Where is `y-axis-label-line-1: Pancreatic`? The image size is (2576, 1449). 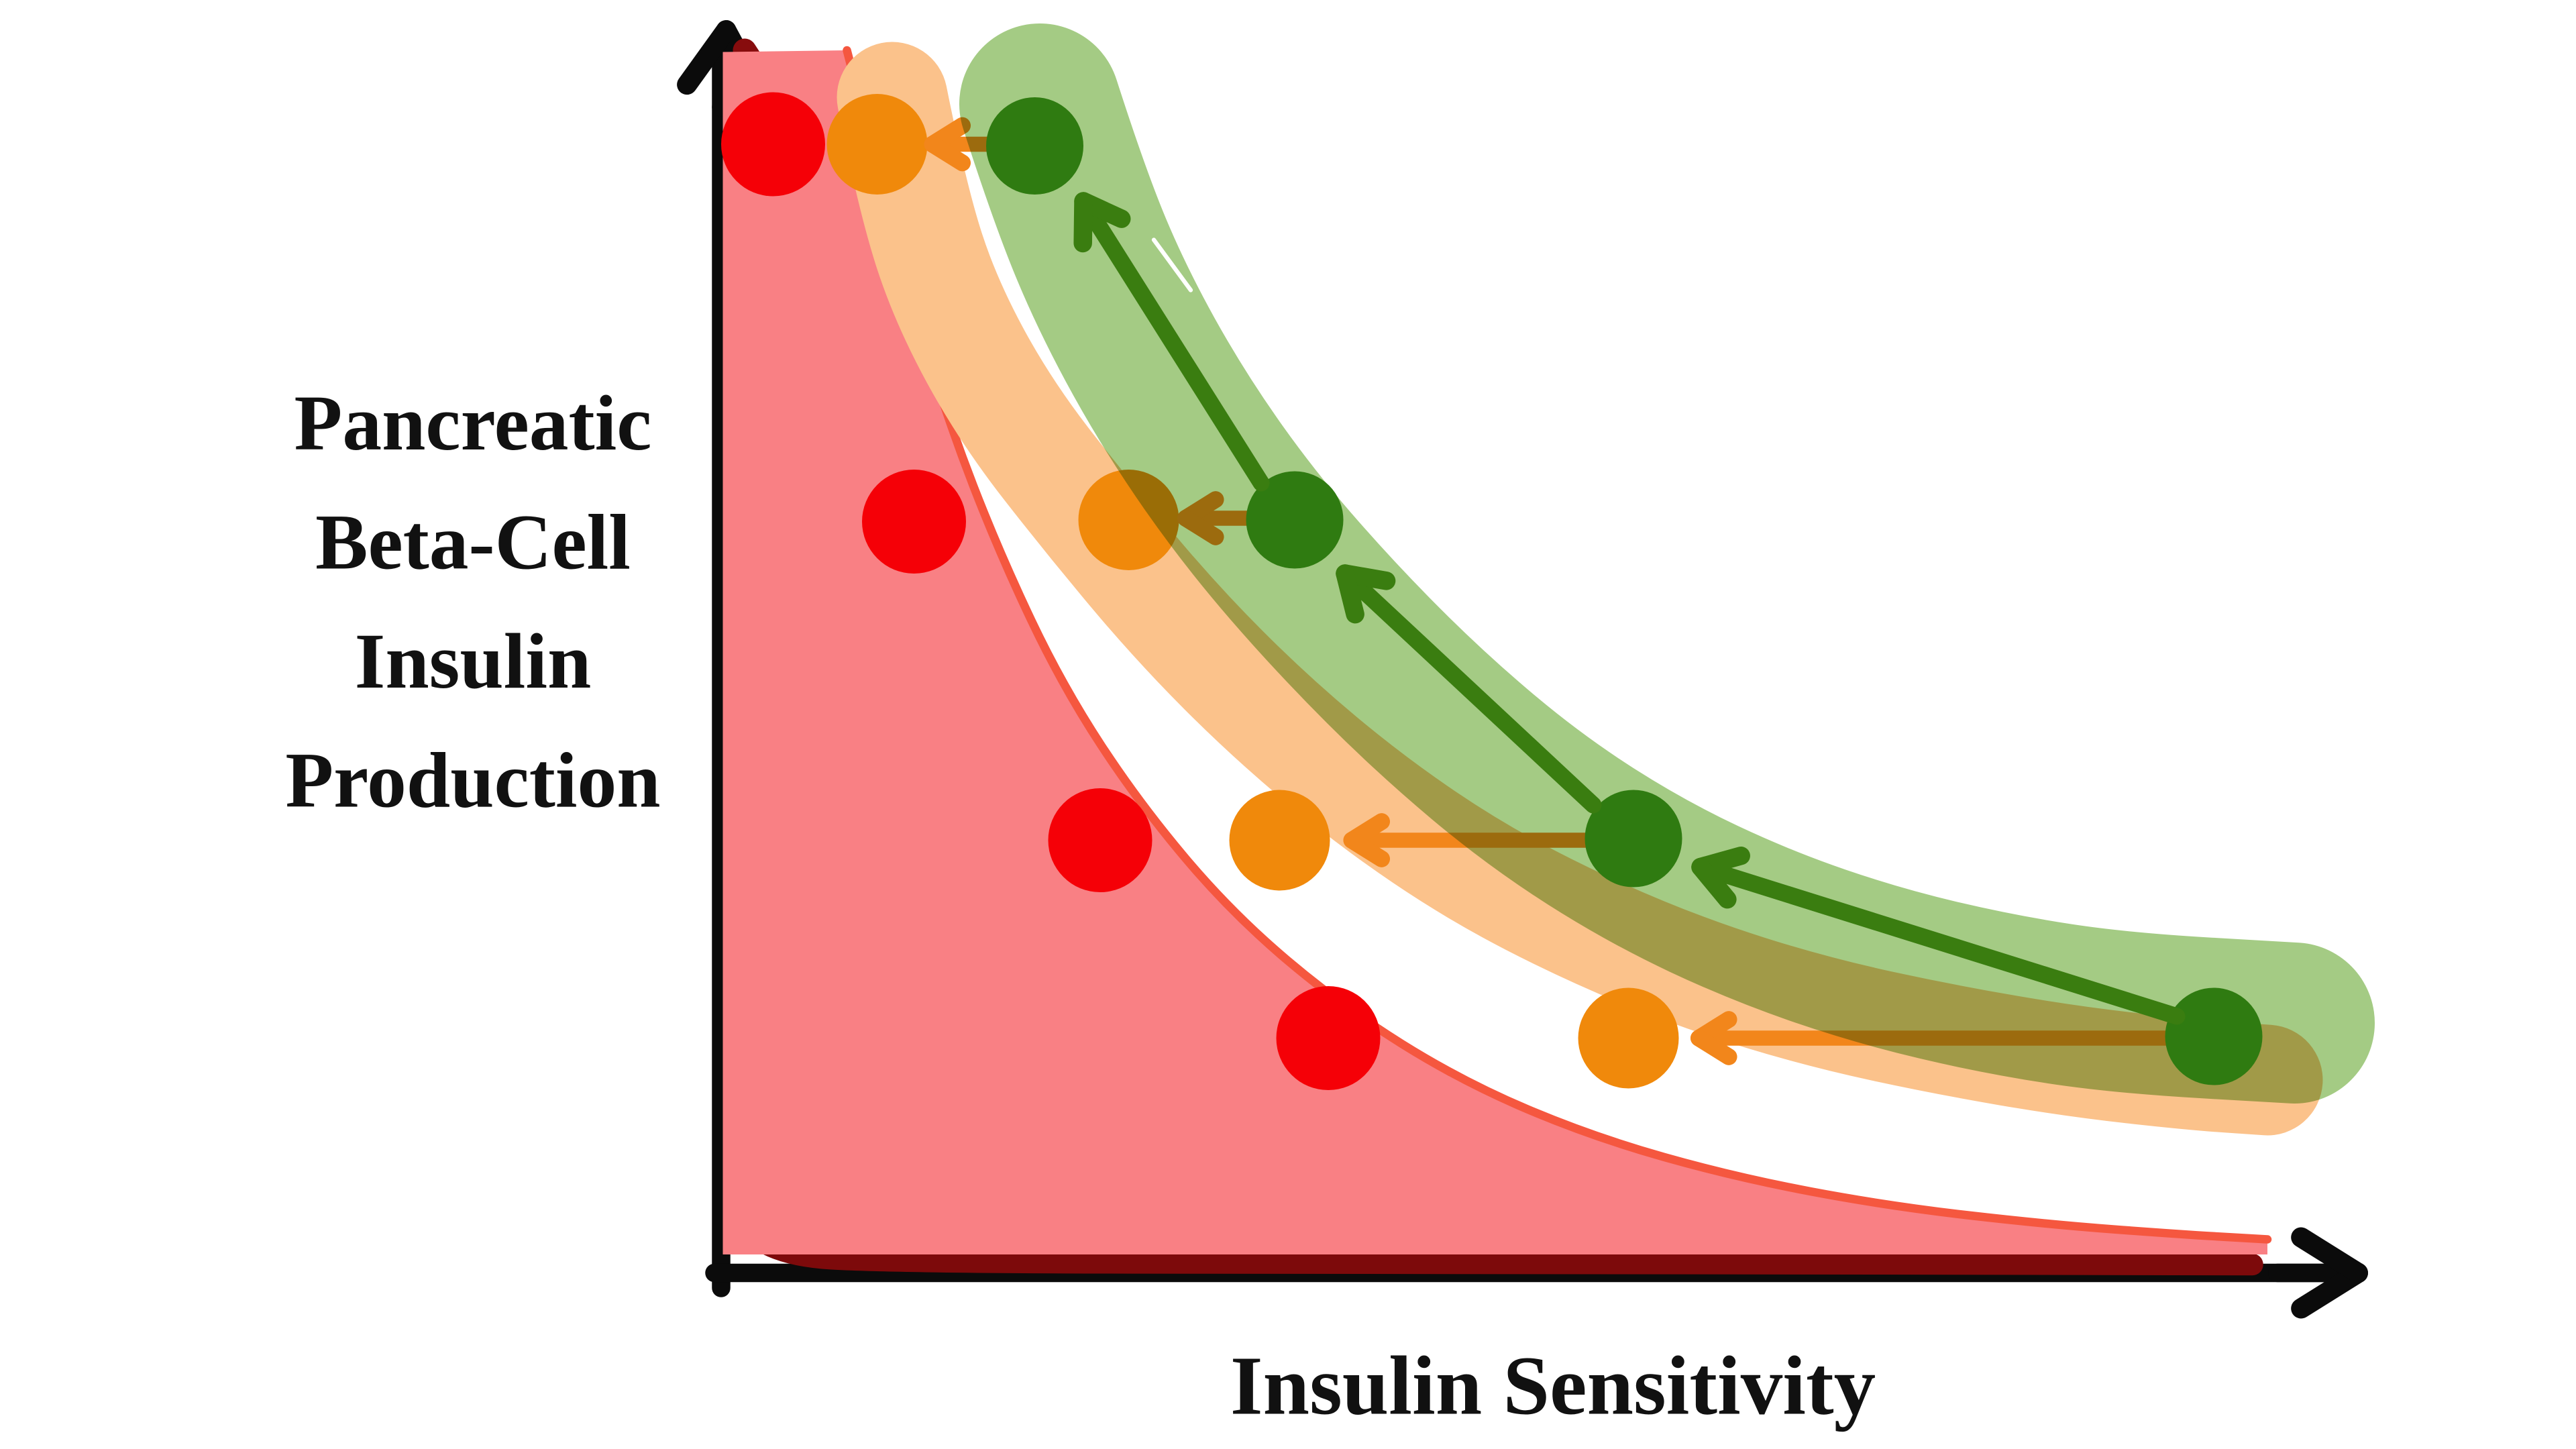
y-axis-label-line-1: Pancreatic is located at coordinates (473, 423).